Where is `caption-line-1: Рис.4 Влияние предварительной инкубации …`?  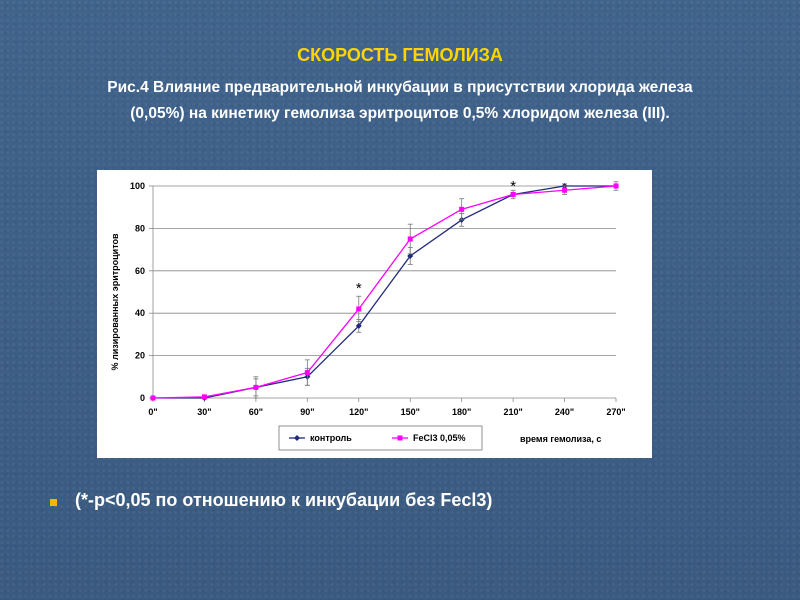
caption-line-1: Рис.4 Влияние предварительной инкубации … is located at coordinates (400, 87).